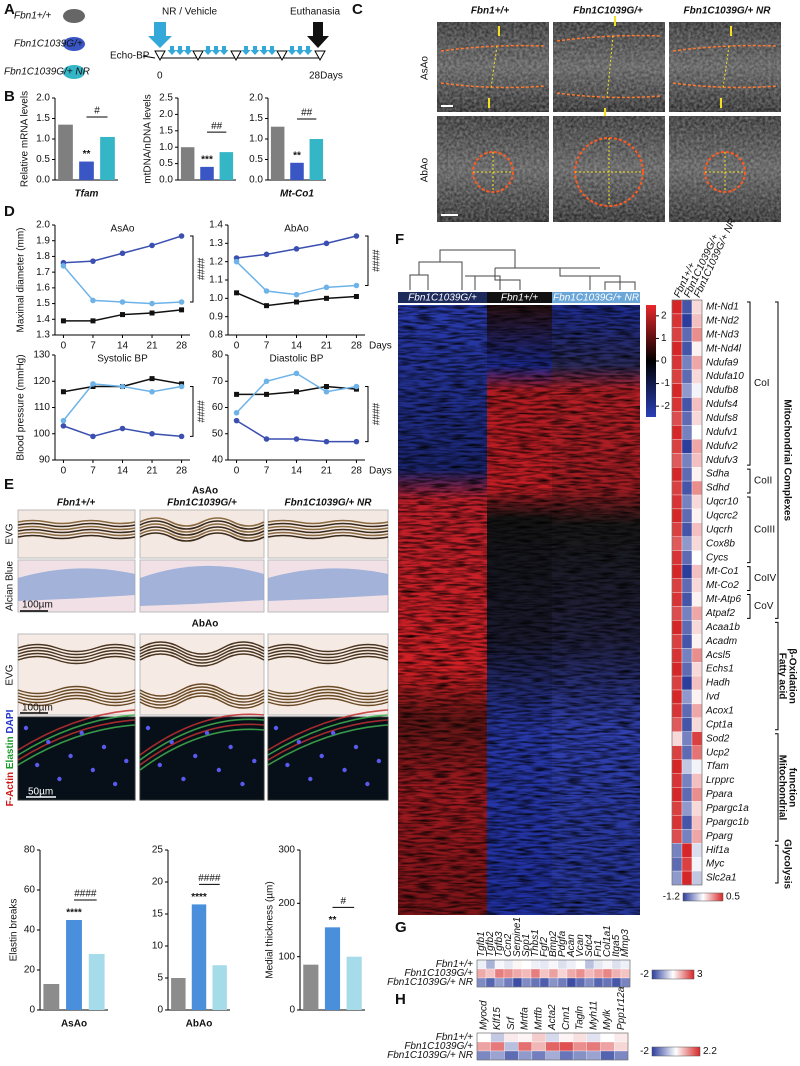  What do you see at coordinates (763, 481) in the screenshot?
I see `subgroup-label: CoII` at bounding box center [763, 481].